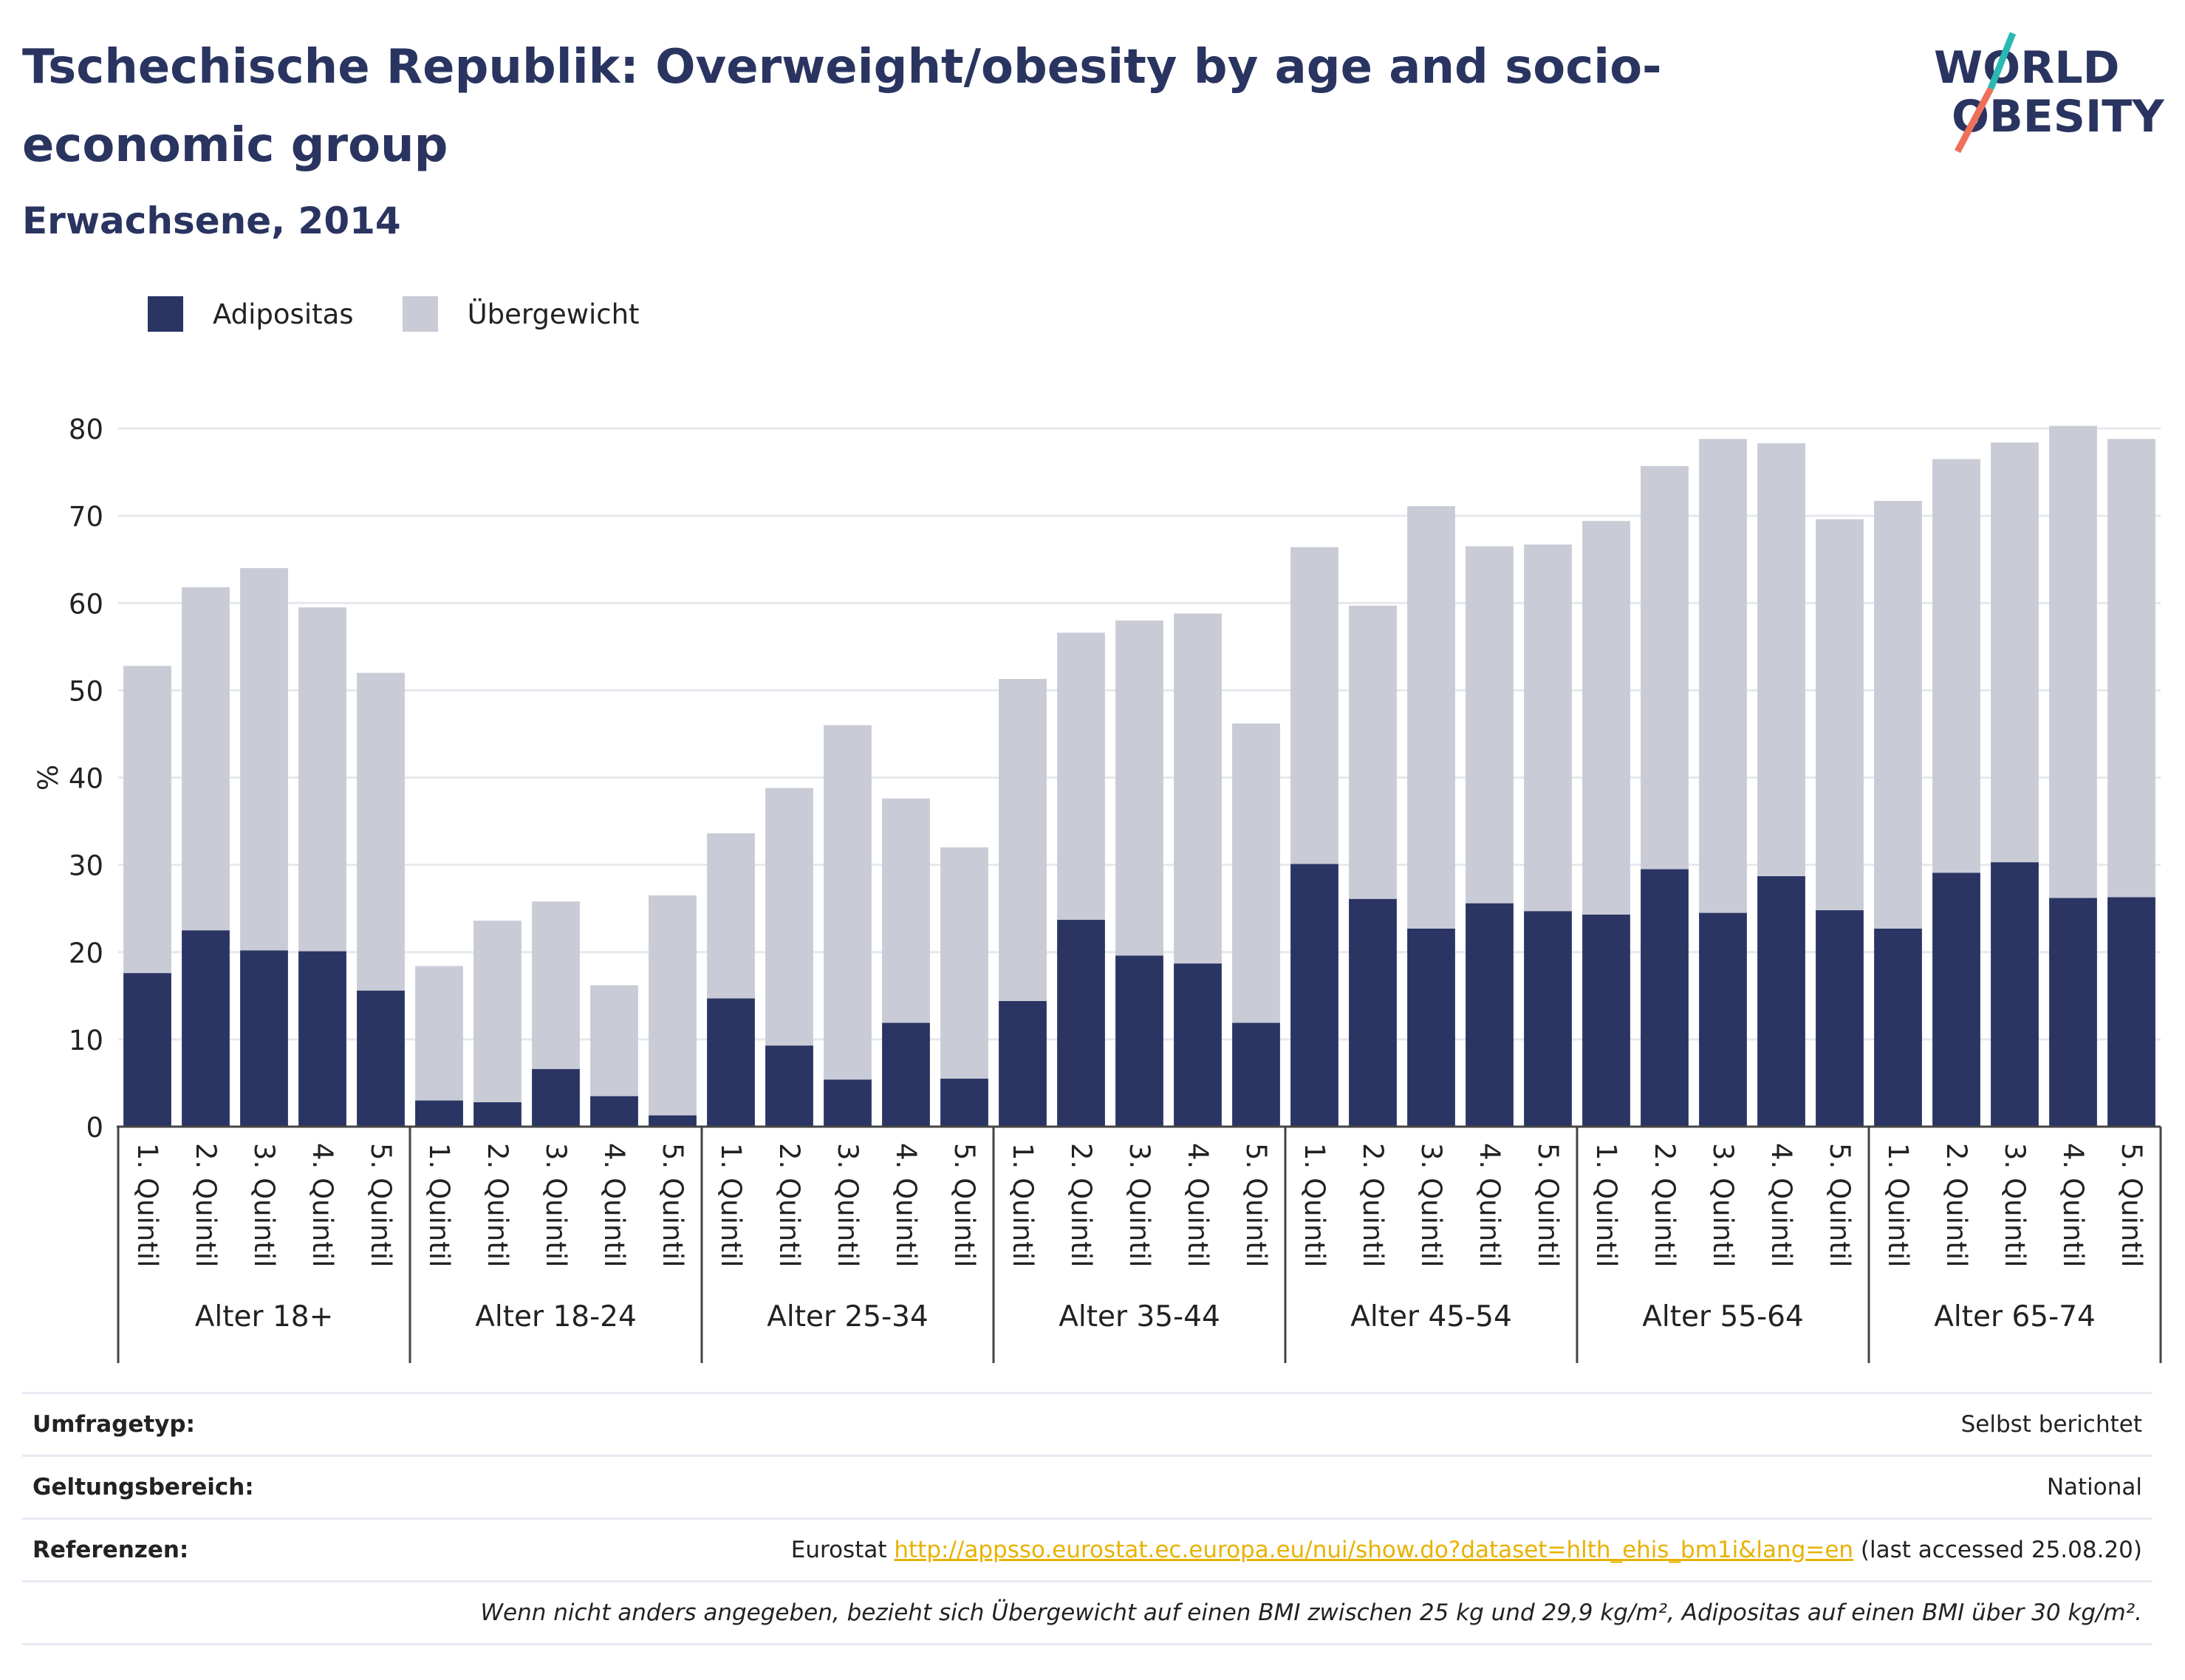  What do you see at coordinates (1139, 1317) in the screenshot?
I see `group-label: Alter 35-44` at bounding box center [1139, 1317].